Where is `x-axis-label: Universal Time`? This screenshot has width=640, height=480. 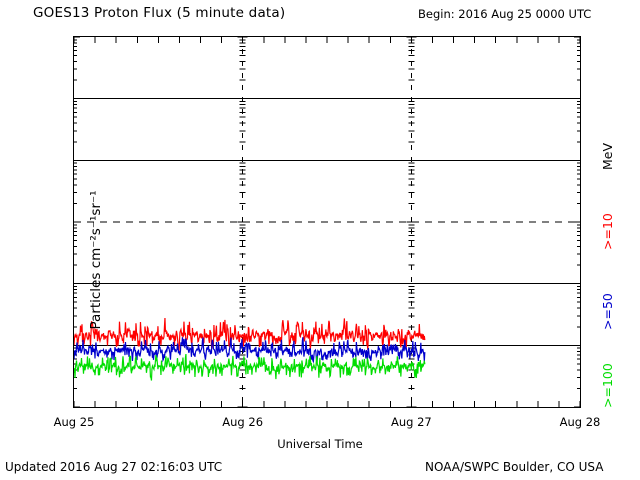
x-axis-label: Universal Time is located at coordinates (320, 444).